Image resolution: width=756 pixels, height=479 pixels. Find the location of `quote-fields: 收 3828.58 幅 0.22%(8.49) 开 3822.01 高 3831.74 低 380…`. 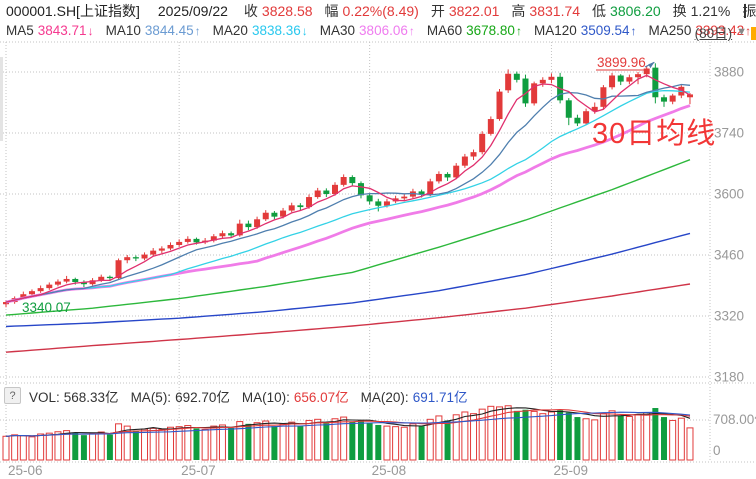

quote-fields: 收 3828.58 幅 0.22%(8.49) 开 3822.01 高 3831.74 低 380… is located at coordinates (500, 11).